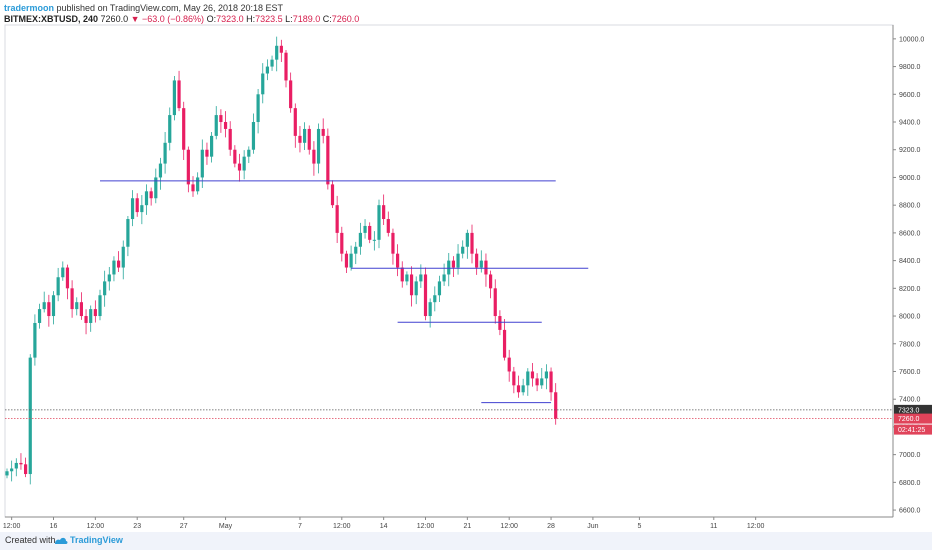 The image size is (932, 550). I want to click on last-price: 7260.0, so click(114, 19).